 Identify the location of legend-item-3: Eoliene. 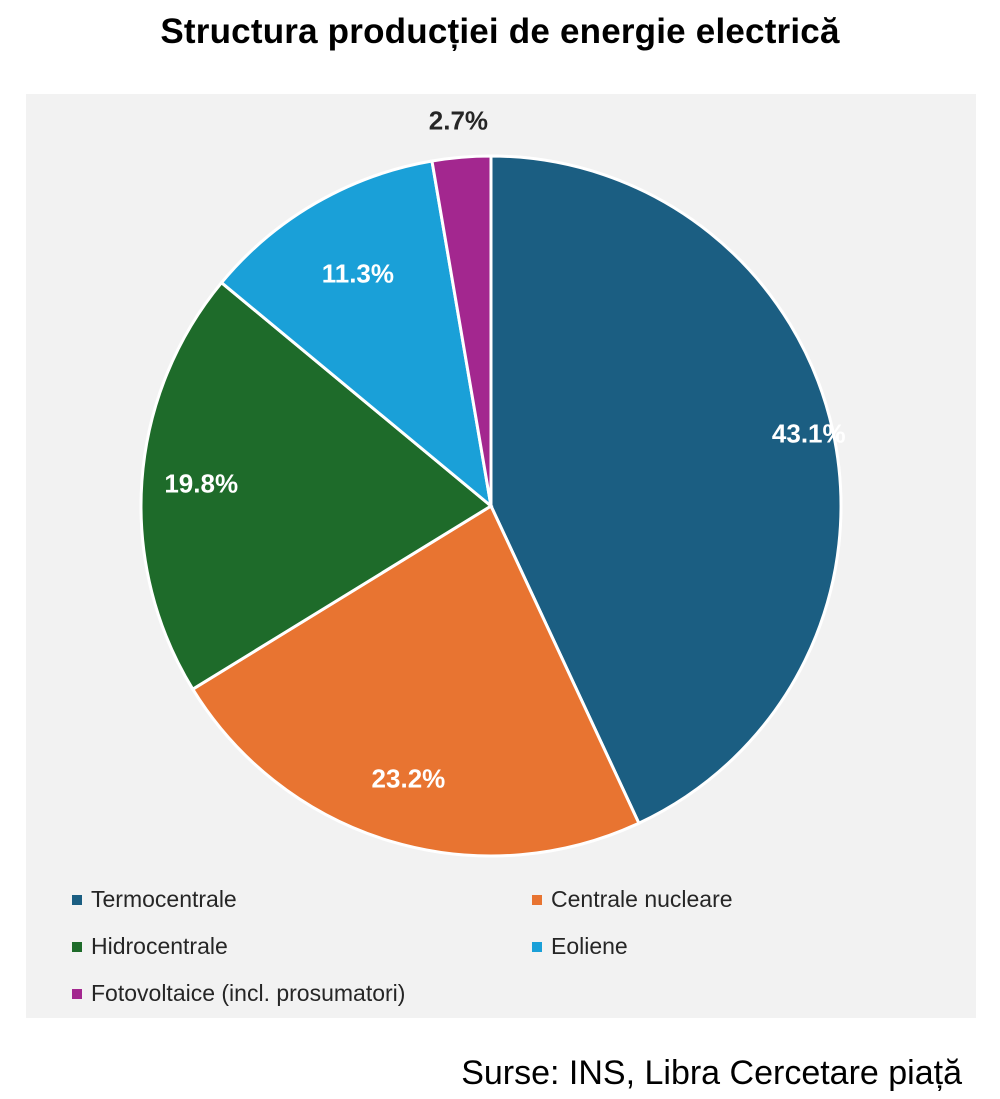
(742, 946).